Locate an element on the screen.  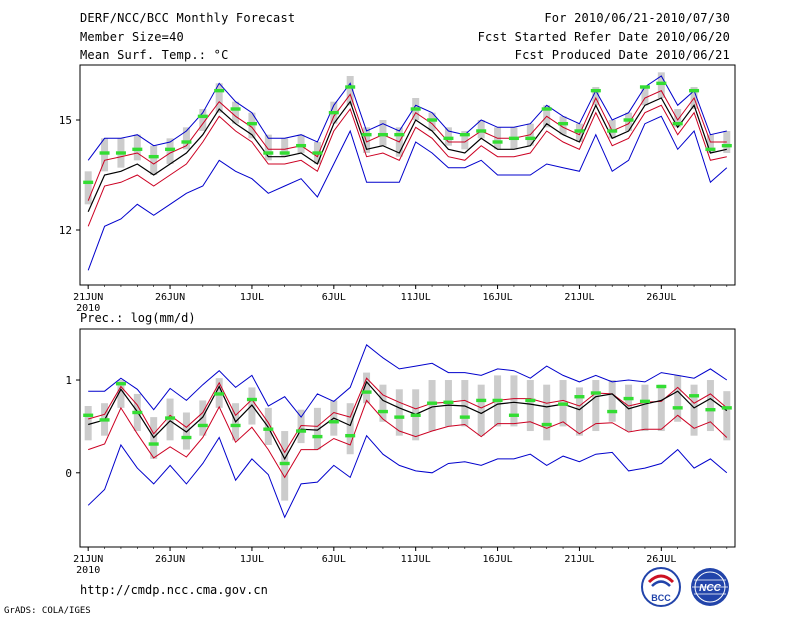
member-size: Member Size=40 is located at coordinates (132, 37).